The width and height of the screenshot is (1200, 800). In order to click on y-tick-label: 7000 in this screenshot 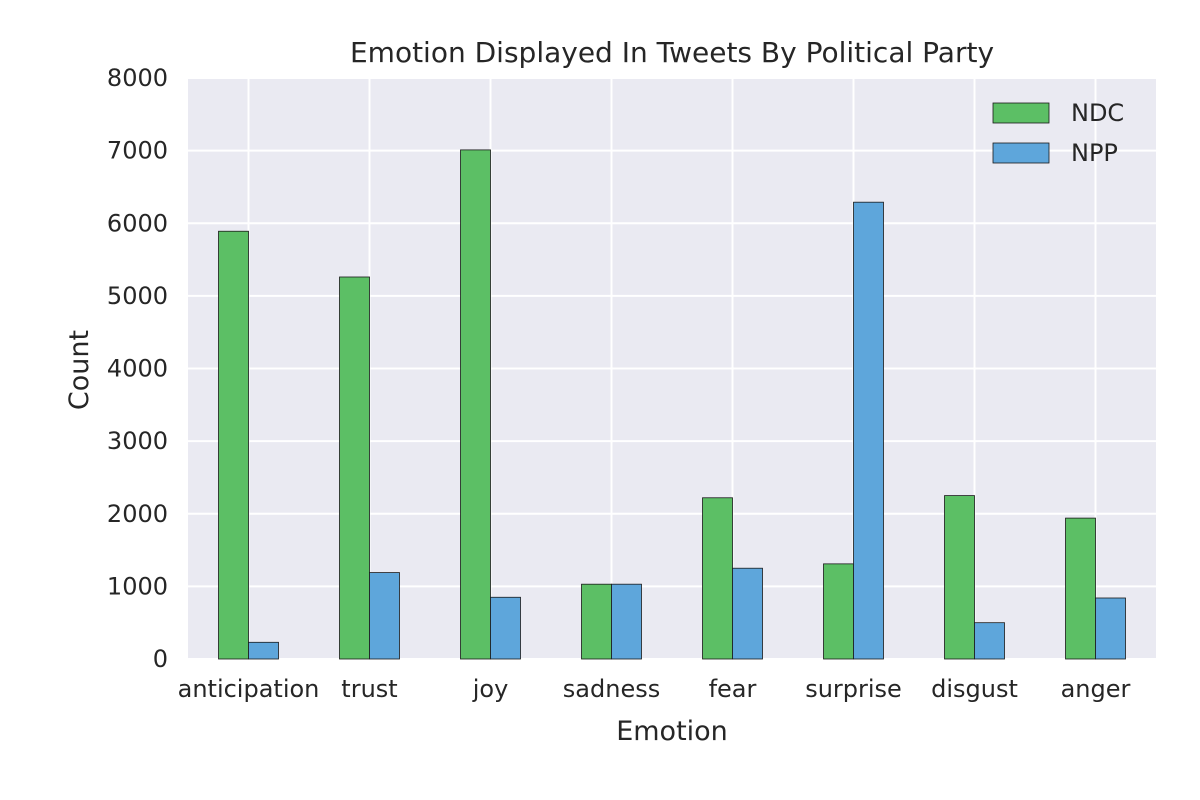, I will do `click(137, 151)`.